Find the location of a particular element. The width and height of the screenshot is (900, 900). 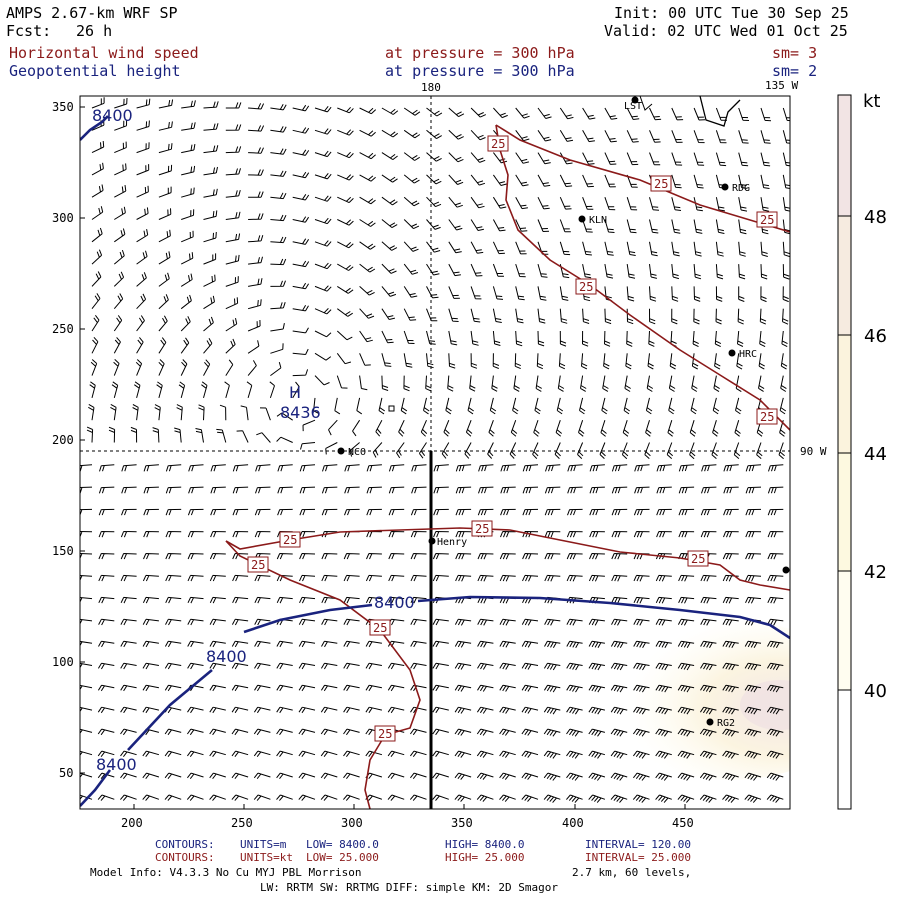

station-unnamed is located at coordinates (786, 570).